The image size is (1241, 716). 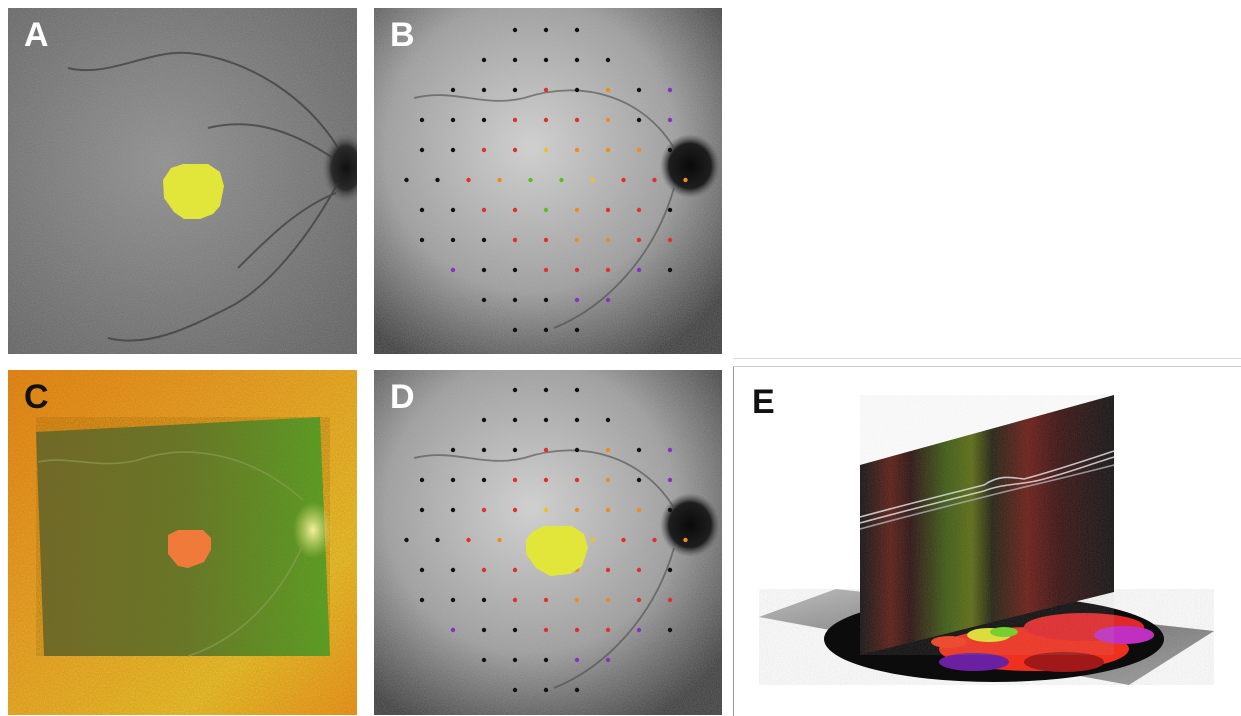 I want to click on panel-label-b: B, so click(x=402, y=35).